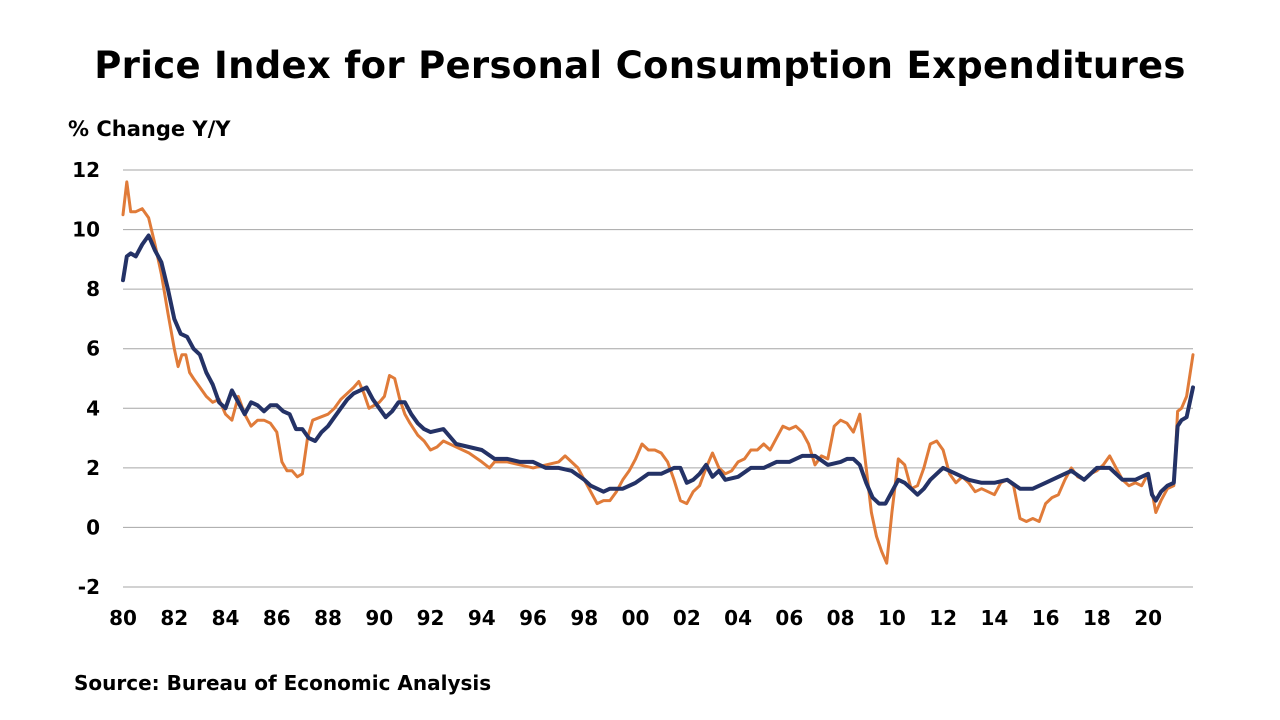 The height and width of the screenshot is (720, 1280). What do you see at coordinates (841, 618) in the screenshot?
I see `x-tick-label: 08` at bounding box center [841, 618].